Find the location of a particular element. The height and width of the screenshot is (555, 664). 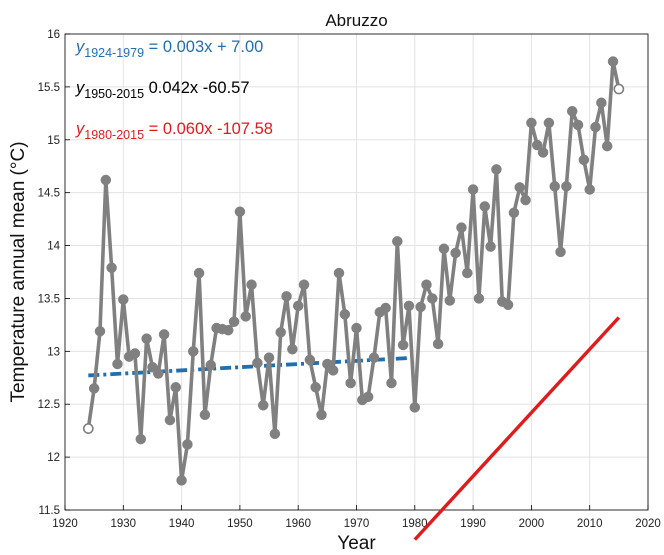

x-tick-label: 1920 is located at coordinates (65, 524).